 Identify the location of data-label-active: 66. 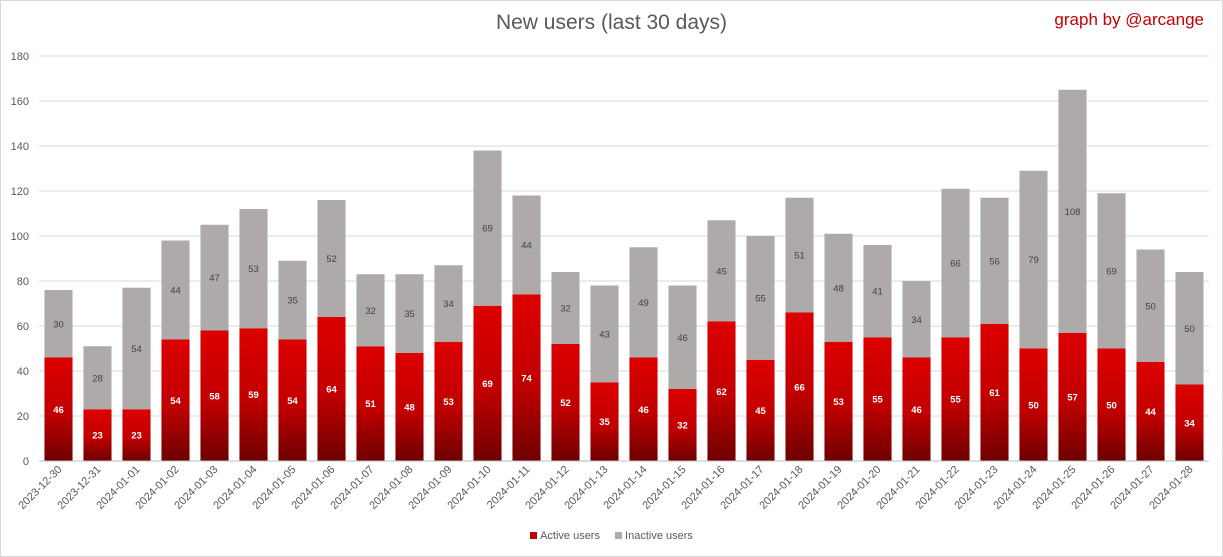
(799, 387).